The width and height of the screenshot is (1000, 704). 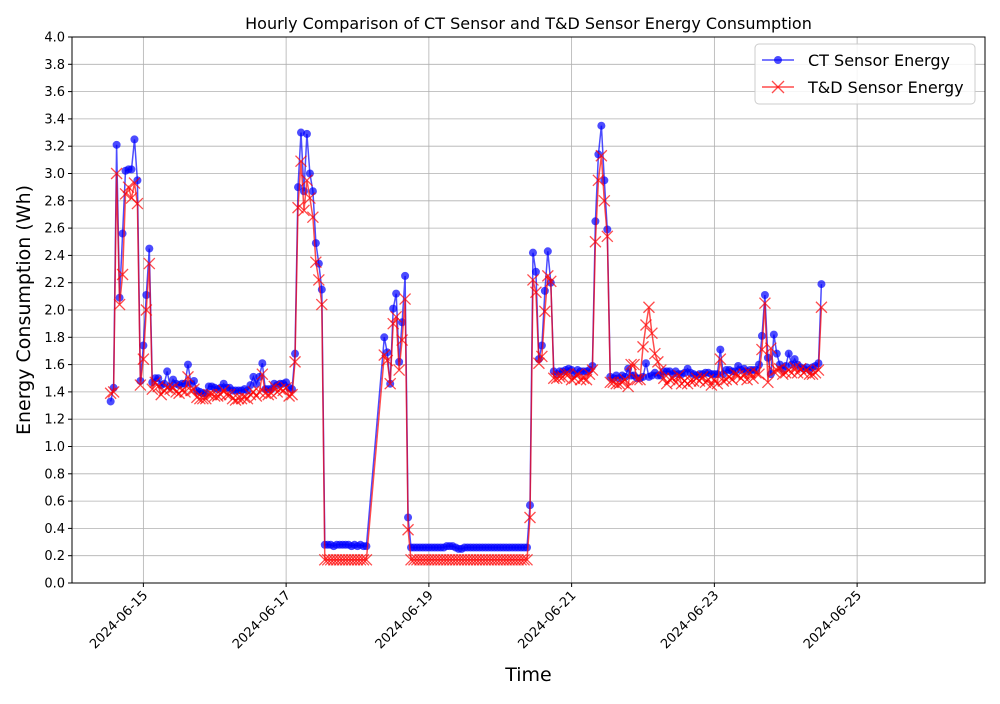 I want to click on y-tick-label: 3.6, so click(x=54, y=92).